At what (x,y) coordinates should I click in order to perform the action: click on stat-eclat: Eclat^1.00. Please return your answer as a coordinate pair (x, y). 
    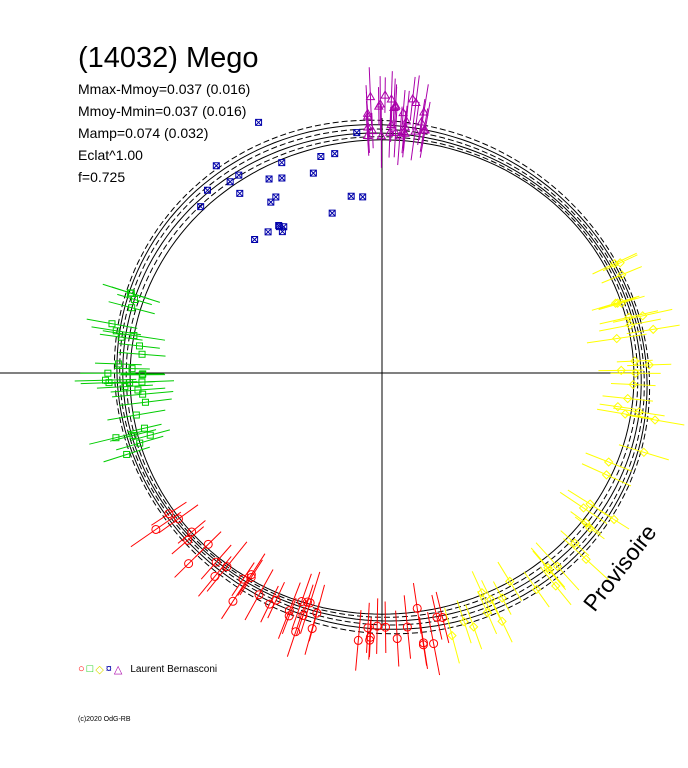
    Looking at the image, I should click on (110, 155).